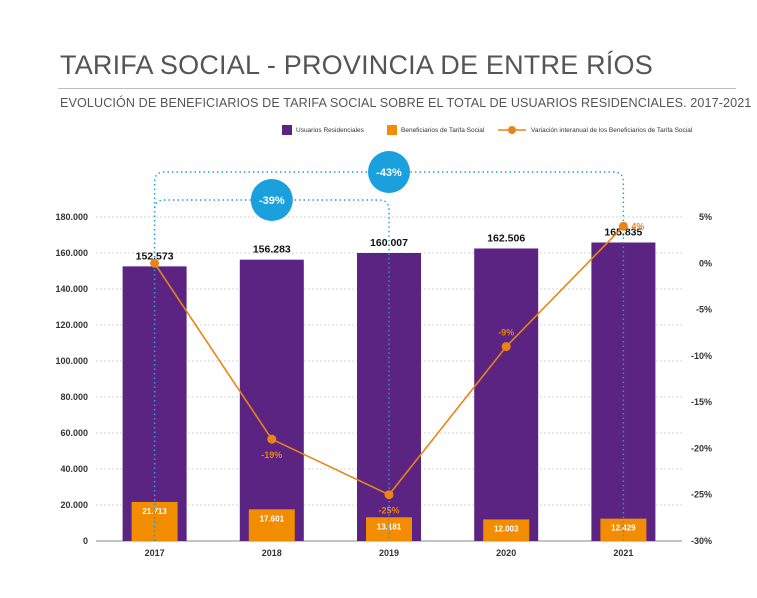  What do you see at coordinates (512, 130) in the screenshot?
I see `legend-marker-variation` at bounding box center [512, 130].